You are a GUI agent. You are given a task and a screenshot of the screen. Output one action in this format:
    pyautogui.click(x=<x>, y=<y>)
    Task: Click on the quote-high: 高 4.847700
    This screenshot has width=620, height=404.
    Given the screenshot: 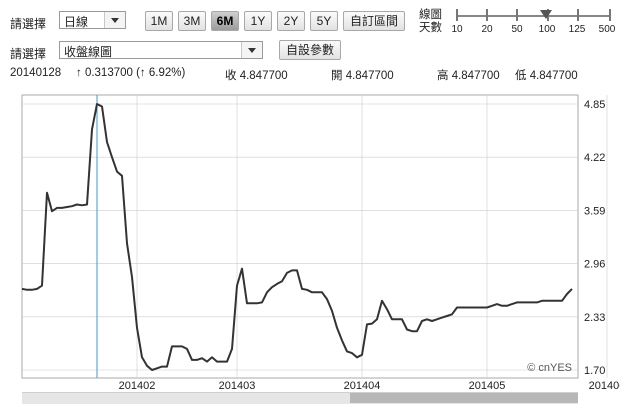 What is the action you would take?
    pyautogui.click(x=468, y=76)
    